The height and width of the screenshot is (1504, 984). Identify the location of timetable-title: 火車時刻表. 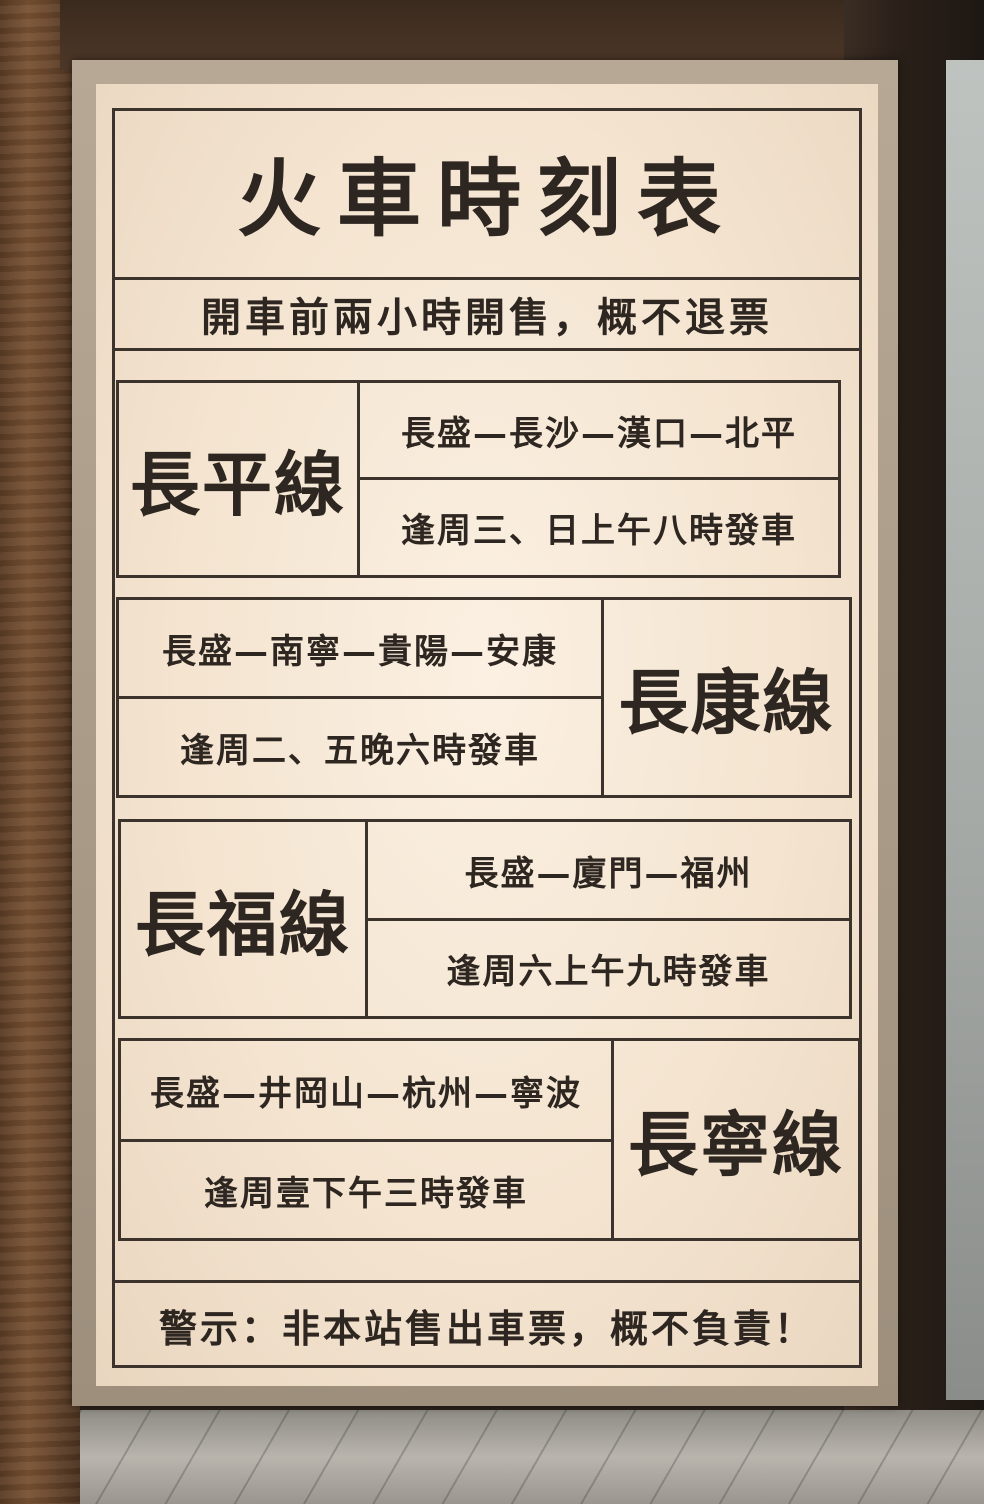
(487, 194).